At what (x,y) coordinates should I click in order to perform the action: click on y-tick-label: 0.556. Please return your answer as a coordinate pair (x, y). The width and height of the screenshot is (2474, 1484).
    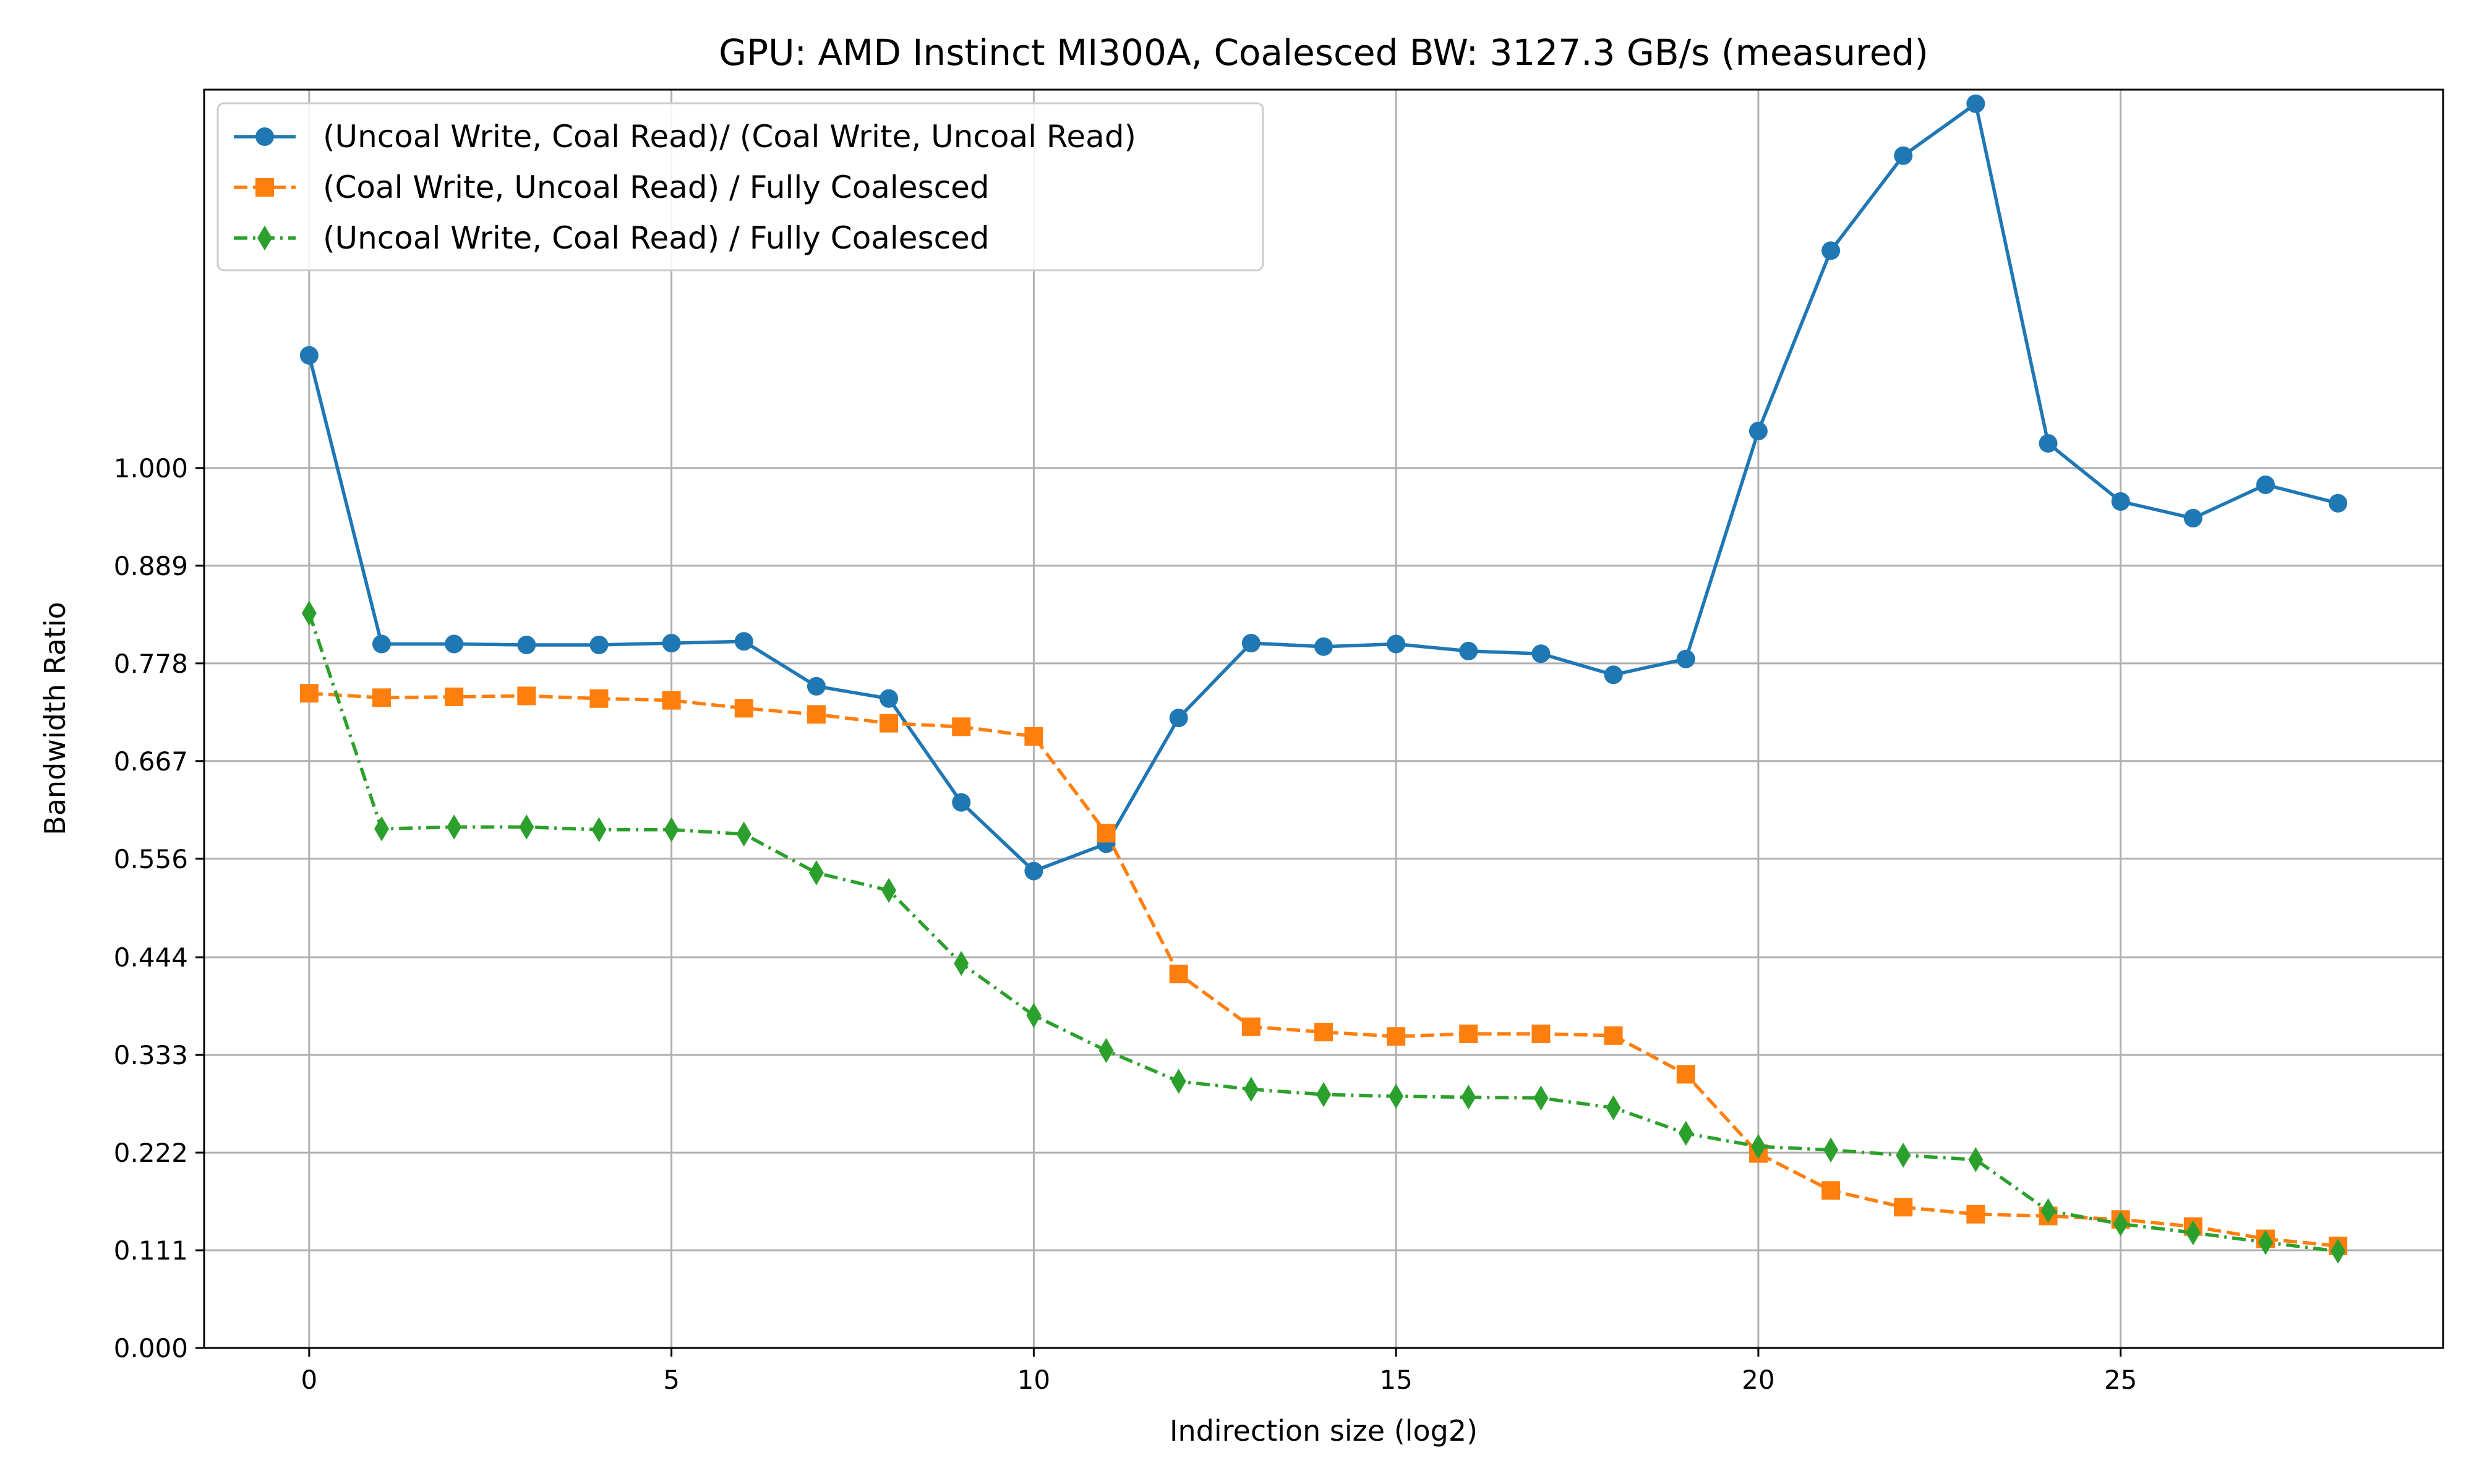
    Looking at the image, I should click on (151, 859).